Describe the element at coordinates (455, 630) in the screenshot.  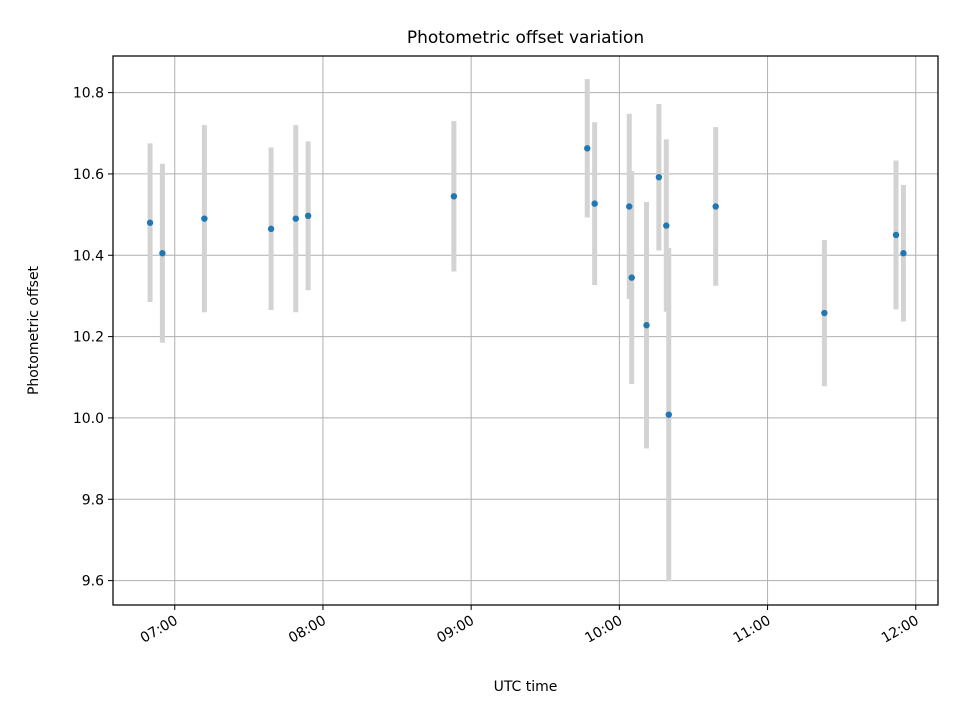
I see `x-tick-label: 09:00` at that location.